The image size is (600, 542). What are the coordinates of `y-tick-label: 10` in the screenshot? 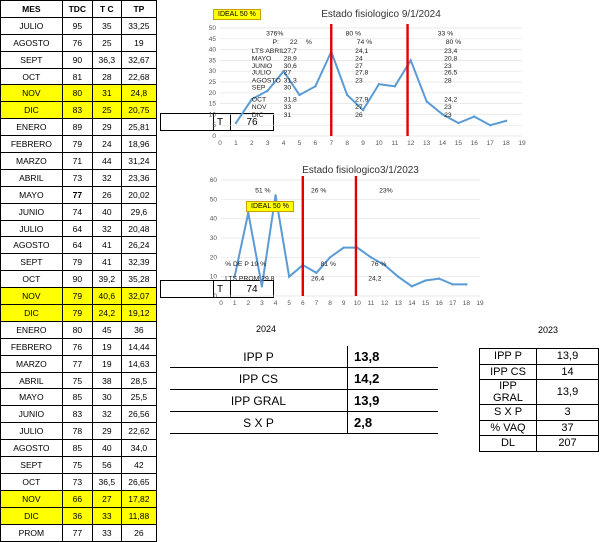 It's located at (214, 277).